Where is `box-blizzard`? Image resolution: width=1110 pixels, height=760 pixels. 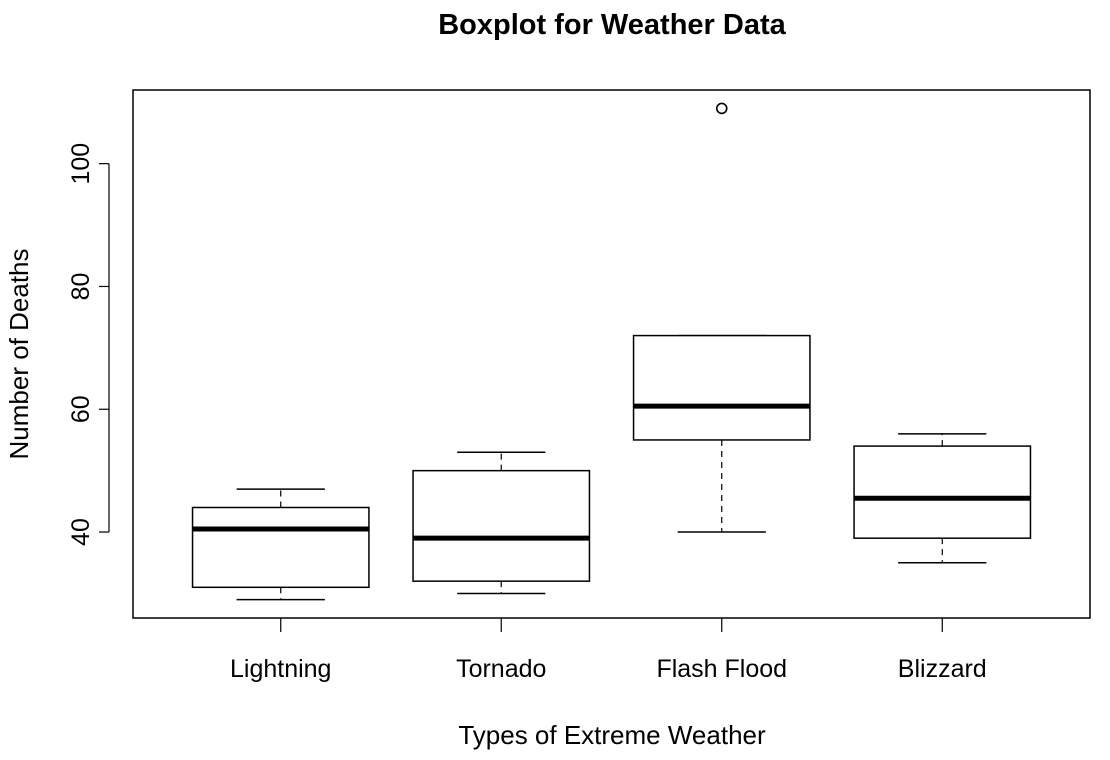
box-blizzard is located at coordinates (942, 498).